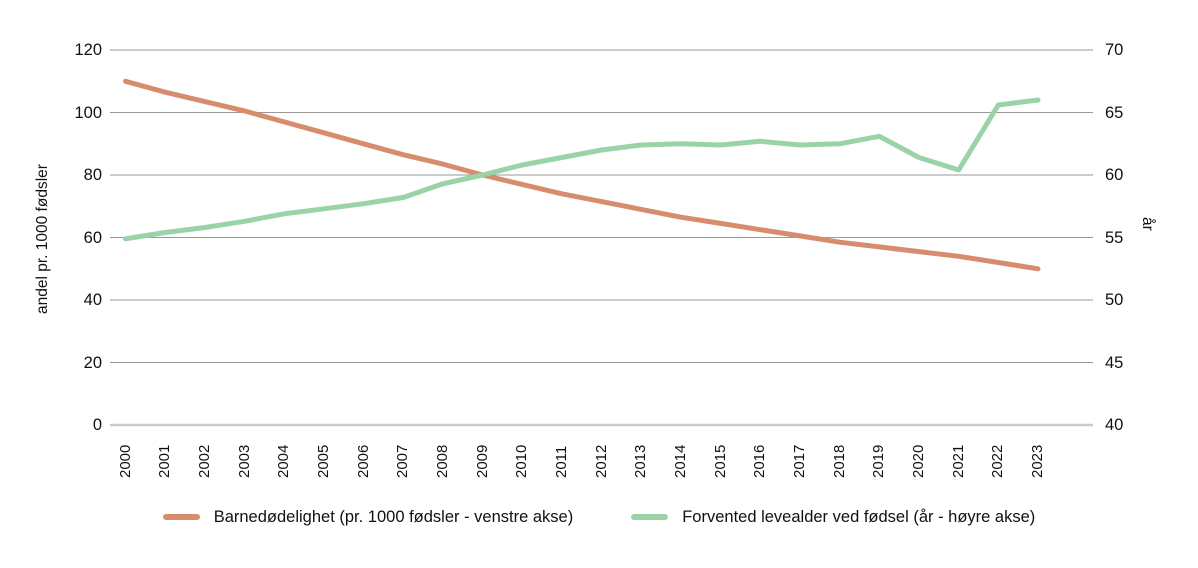 This screenshot has width=1198, height=568. What do you see at coordinates (92, 175) in the screenshot?
I see `left-tick-label: 80` at bounding box center [92, 175].